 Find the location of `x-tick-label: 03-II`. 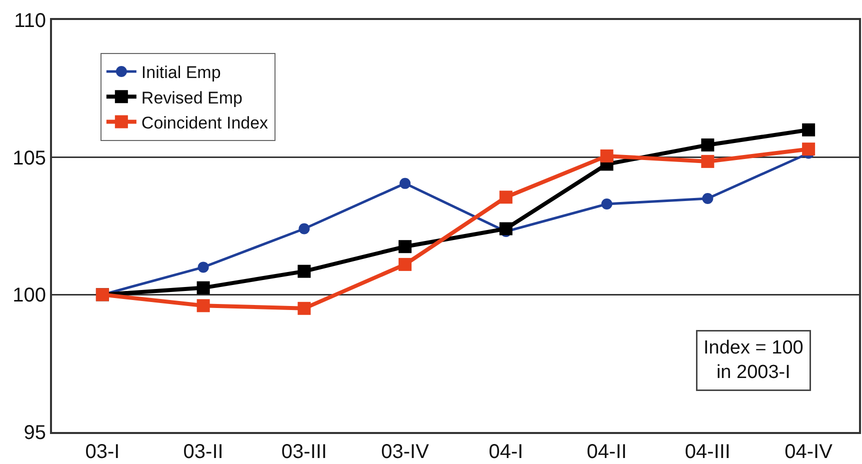

x-tick-label: 03-II is located at coordinates (203, 452).